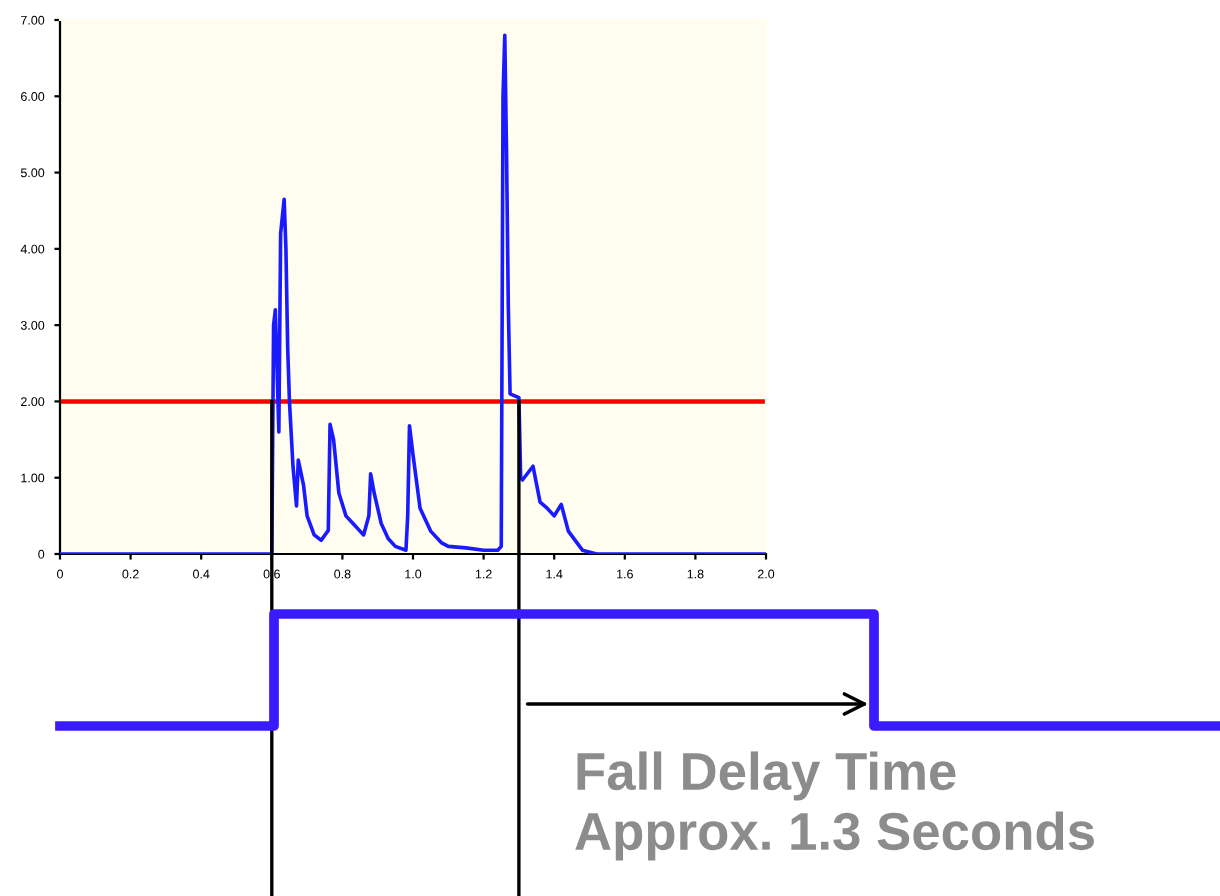 Image resolution: width=1220 pixels, height=896 pixels. I want to click on text: Approx. 1.3 Seconds, so click(834, 836).